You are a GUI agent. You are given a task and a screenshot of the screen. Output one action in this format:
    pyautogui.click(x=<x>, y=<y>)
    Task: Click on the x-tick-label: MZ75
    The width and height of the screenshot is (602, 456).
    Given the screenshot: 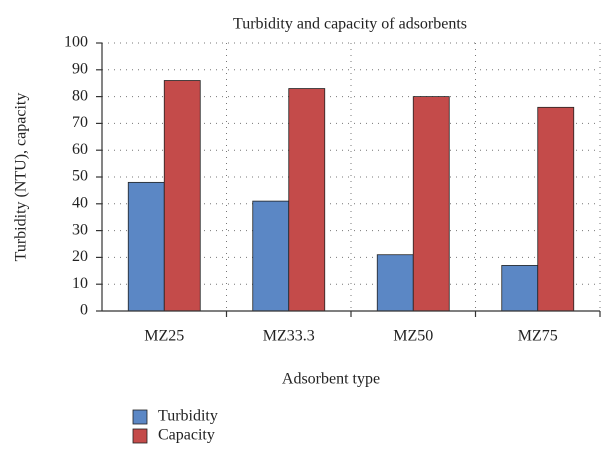 What is the action you would take?
    pyautogui.click(x=538, y=336)
    